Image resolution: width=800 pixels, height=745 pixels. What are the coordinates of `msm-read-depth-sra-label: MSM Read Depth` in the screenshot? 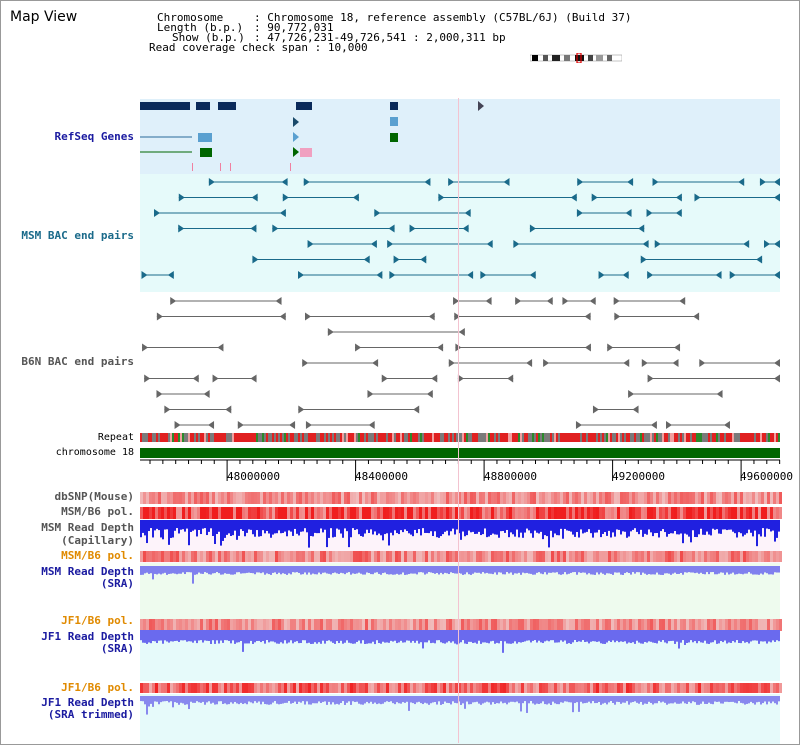 It's located at (87, 571).